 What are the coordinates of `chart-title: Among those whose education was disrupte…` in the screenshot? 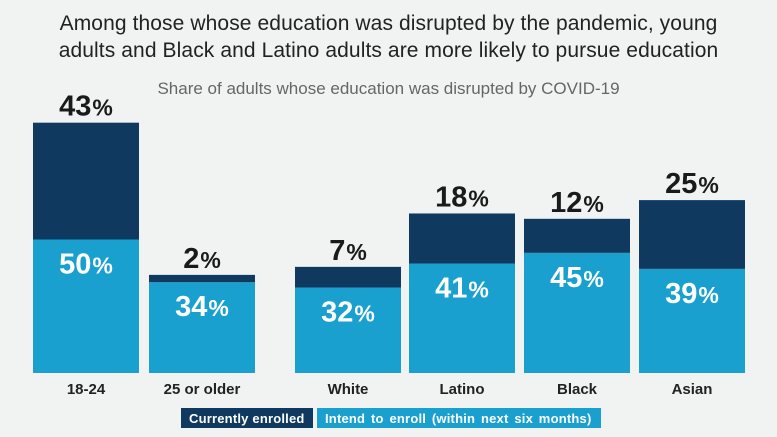 It's located at (388, 37).